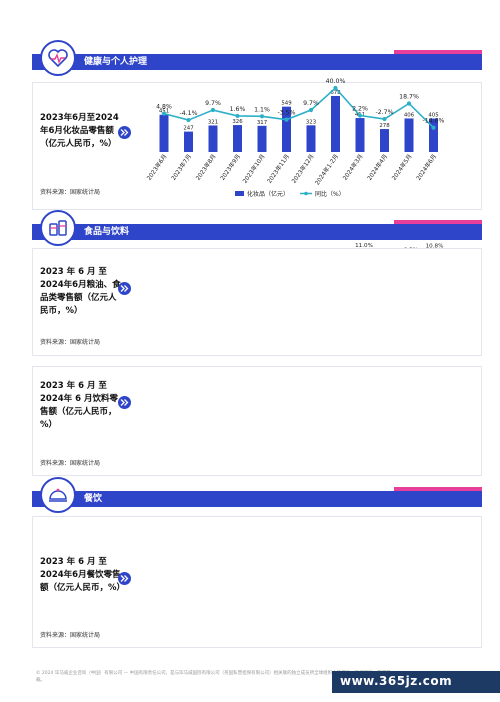  I want to click on bar-value-label: 406, so click(409, 115).